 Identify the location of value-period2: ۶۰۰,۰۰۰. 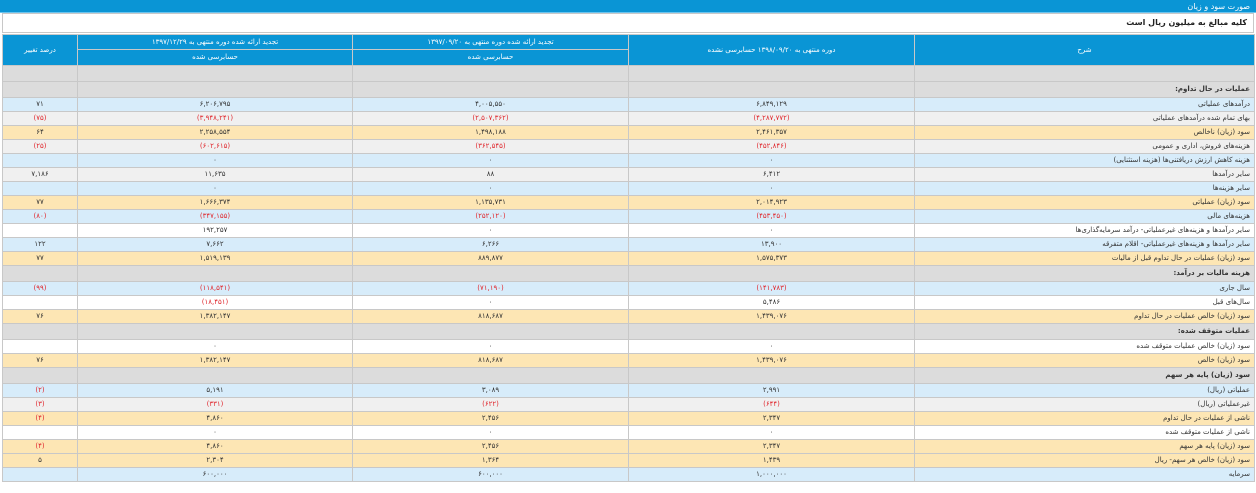
(490, 474).